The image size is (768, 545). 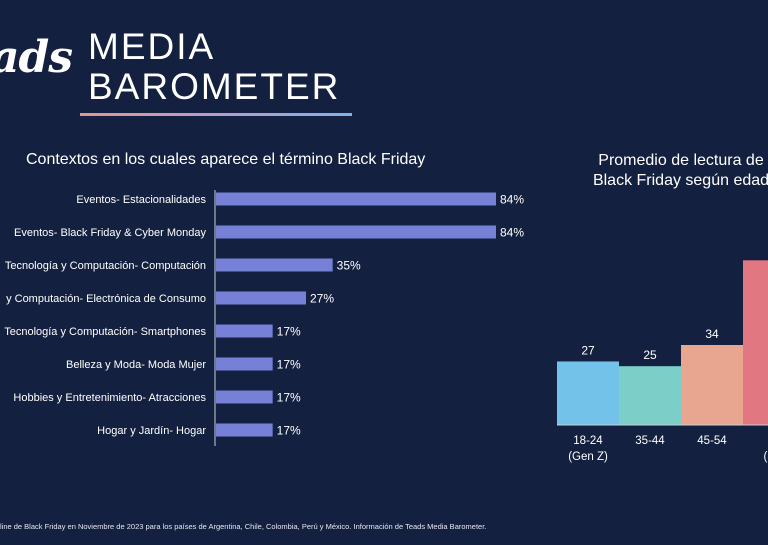 What do you see at coordinates (349, 266) in the screenshot?
I see `data-label-3: 35%` at bounding box center [349, 266].